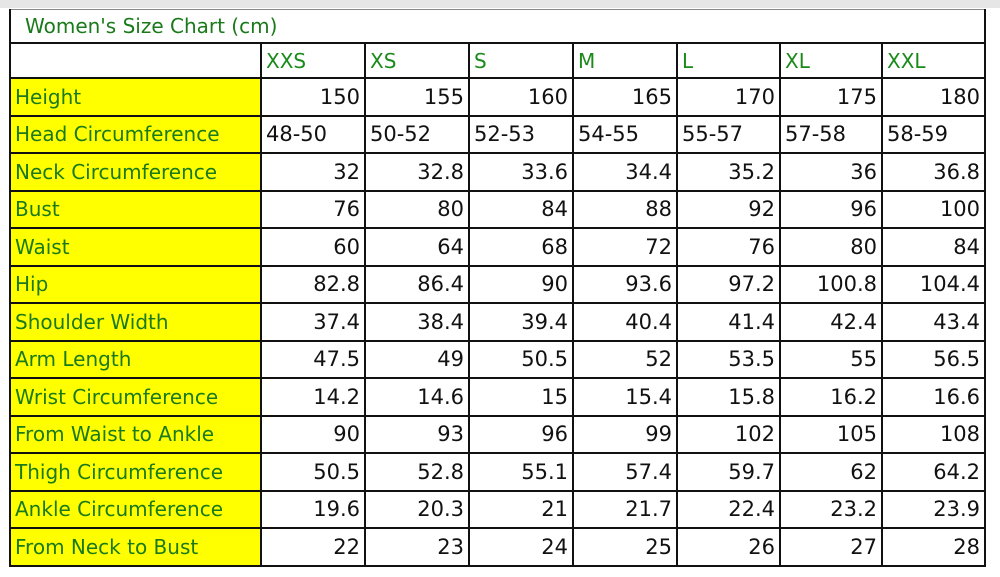 The height and width of the screenshot is (577, 1000). I want to click on table-row: From Neck to Bust 22 23 24 25 26 27 28, so click(498, 547).